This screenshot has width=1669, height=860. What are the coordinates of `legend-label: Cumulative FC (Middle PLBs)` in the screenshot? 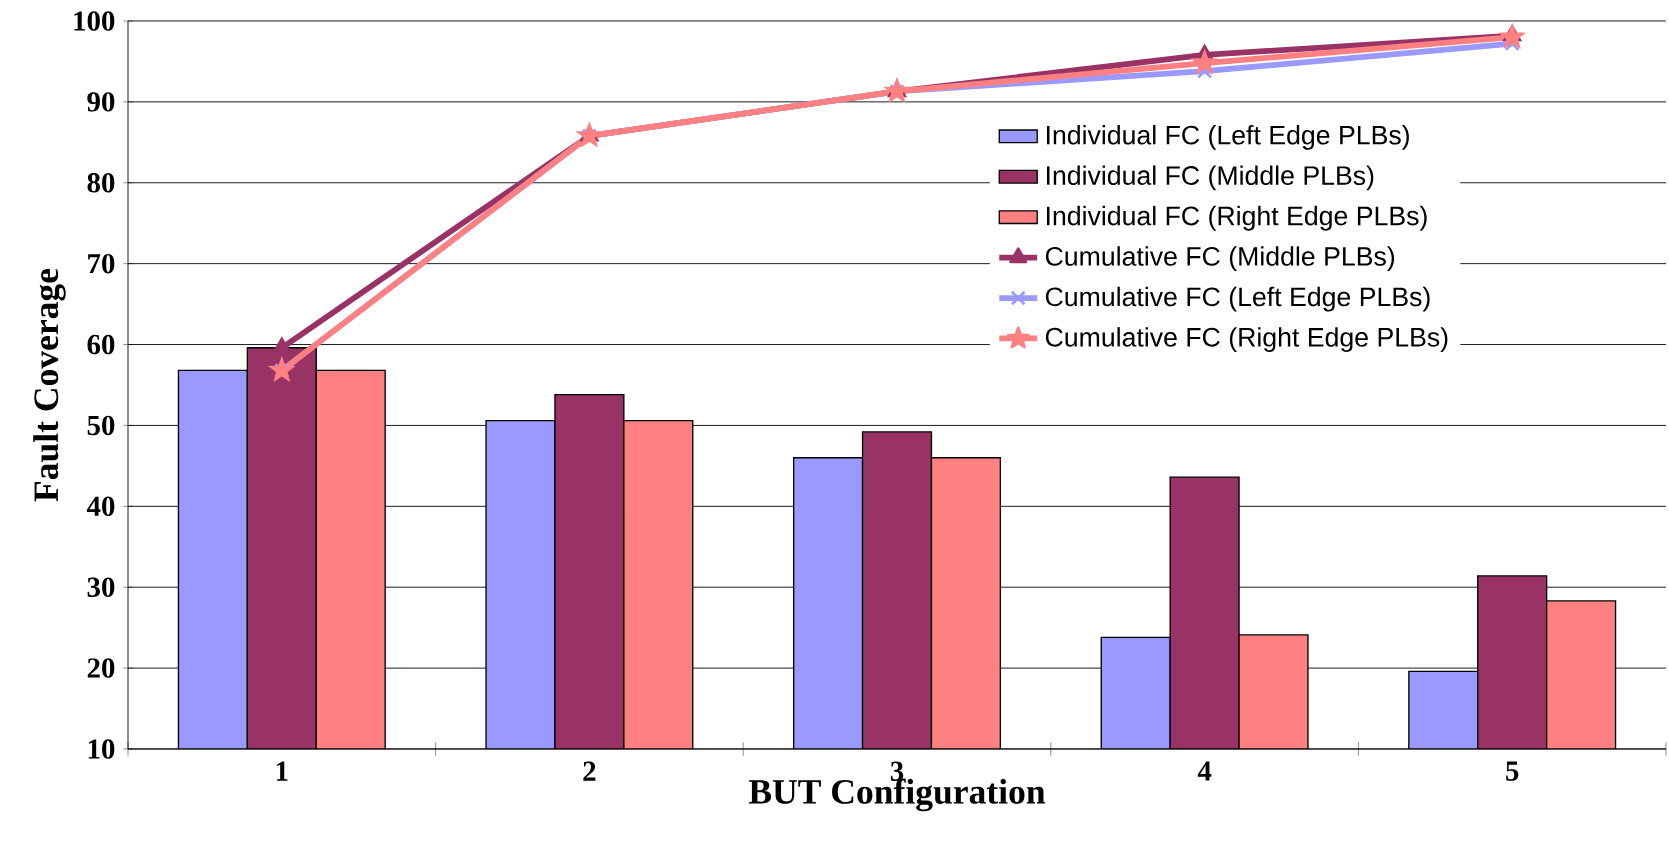 It's located at (1220, 259).